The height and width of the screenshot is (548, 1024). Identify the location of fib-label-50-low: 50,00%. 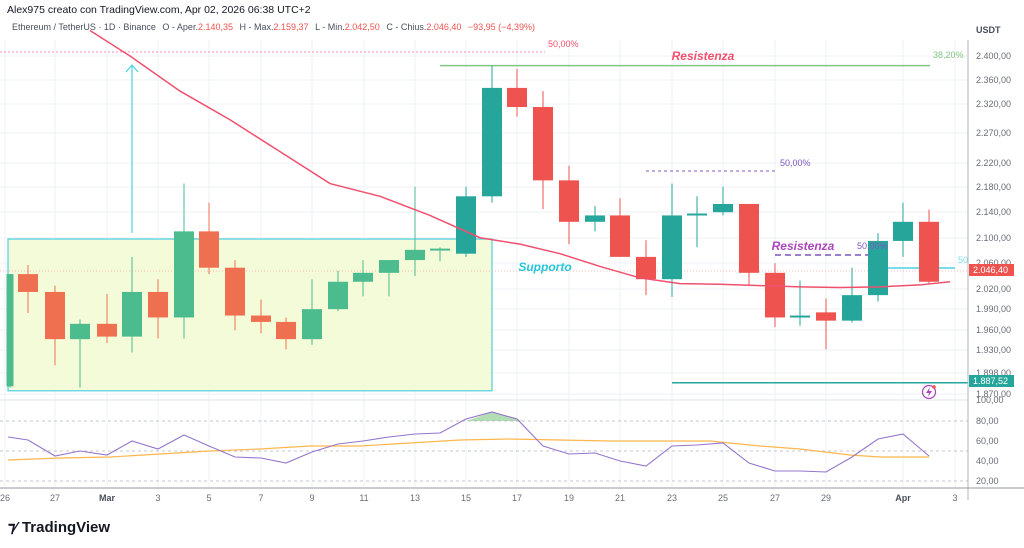
(872, 246).